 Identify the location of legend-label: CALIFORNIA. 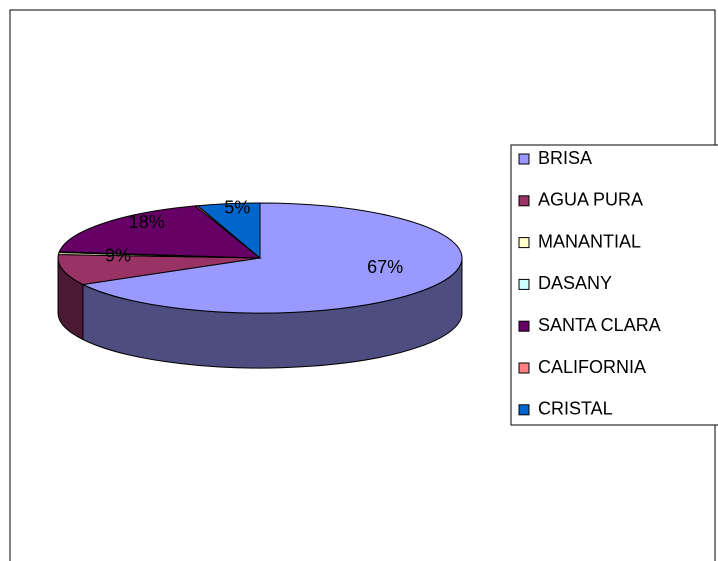
(592, 367).